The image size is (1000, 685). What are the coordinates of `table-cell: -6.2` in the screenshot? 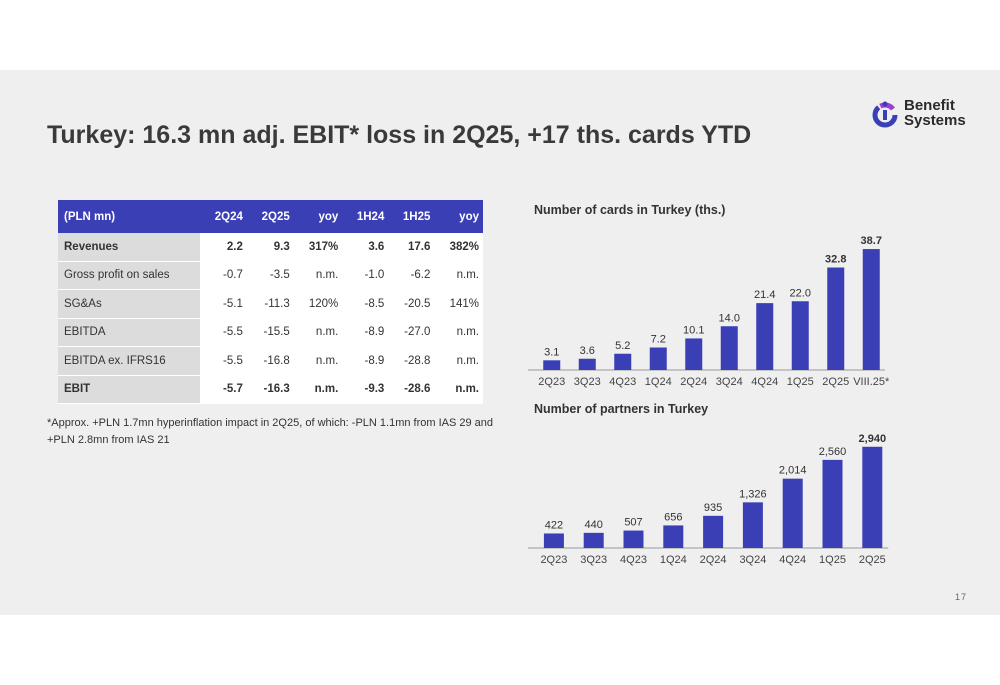 It's located at (411, 275).